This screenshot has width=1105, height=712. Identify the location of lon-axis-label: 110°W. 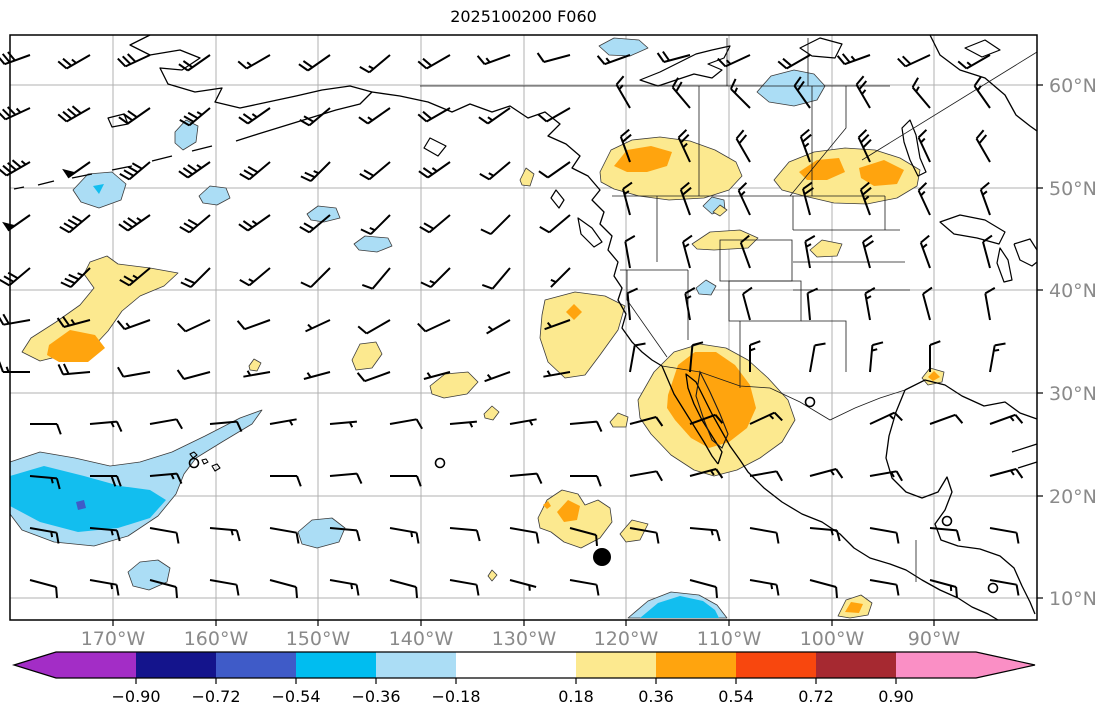
(729, 639).